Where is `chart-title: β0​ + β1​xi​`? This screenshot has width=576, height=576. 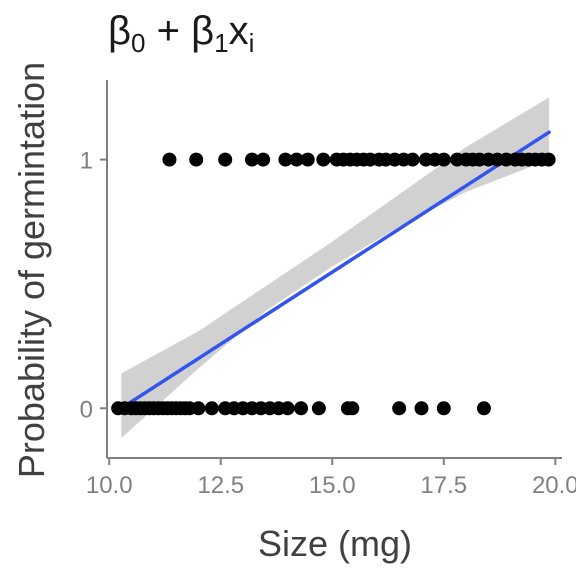 chart-title: β0​ + β1​xi​ is located at coordinates (181, 33).